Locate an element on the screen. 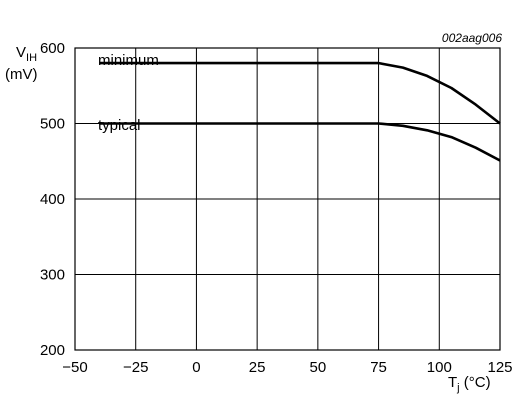  y-tick-label: 200 is located at coordinates (52, 350).